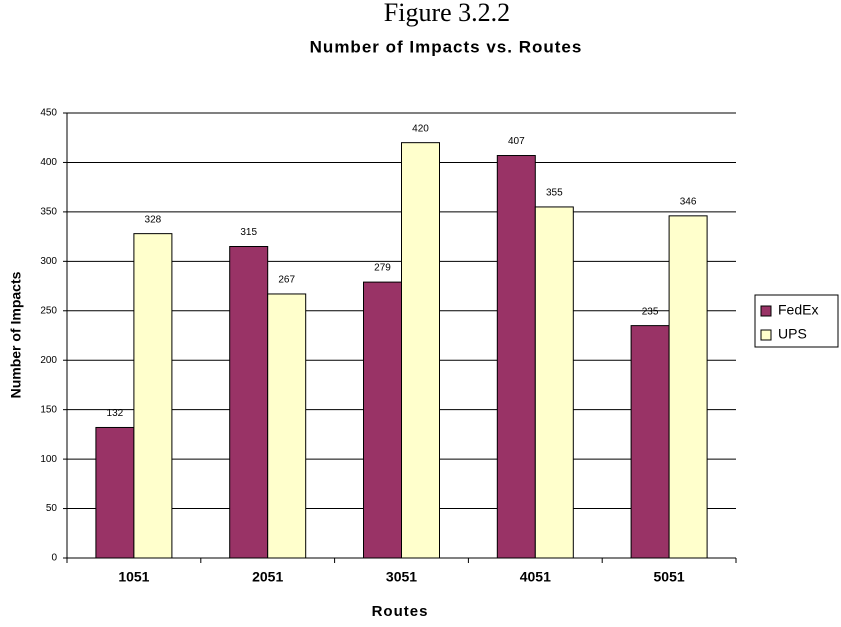 The width and height of the screenshot is (841, 627). I want to click on value-label: 267, so click(286, 280).